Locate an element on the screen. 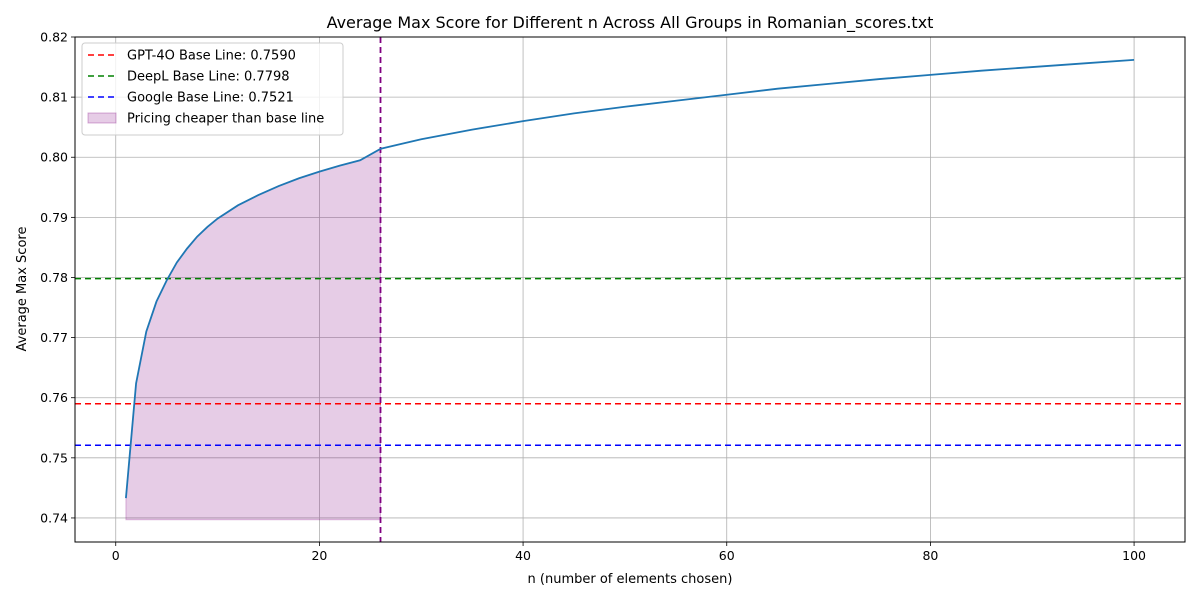 This screenshot has width=1200, height=600. x-tick-label: 20 is located at coordinates (319, 555).